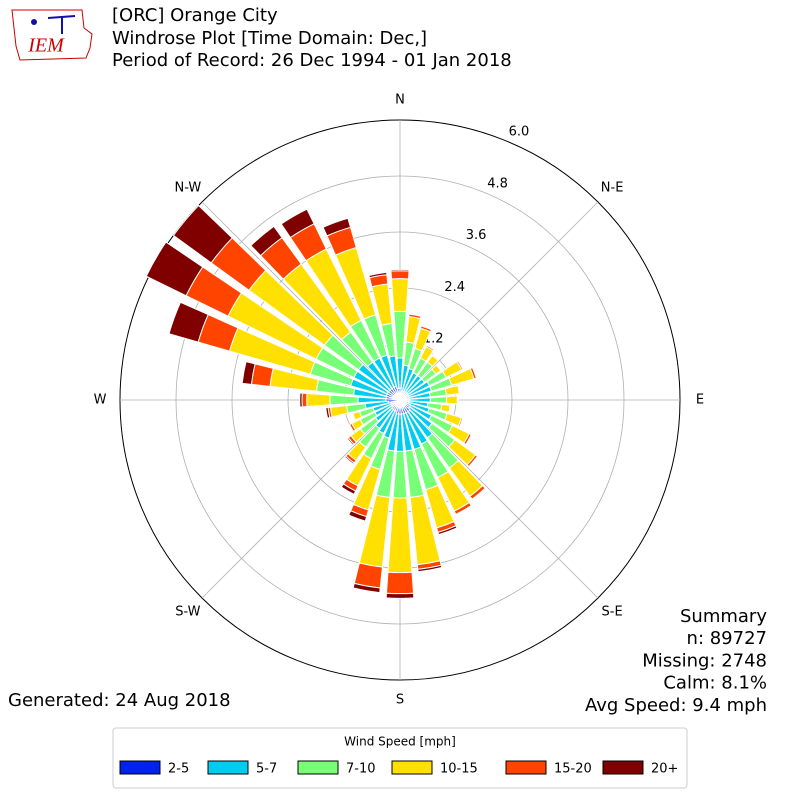  Describe the element at coordinates (266, 769) in the screenshot. I see `legend-label: 5-7` at that location.